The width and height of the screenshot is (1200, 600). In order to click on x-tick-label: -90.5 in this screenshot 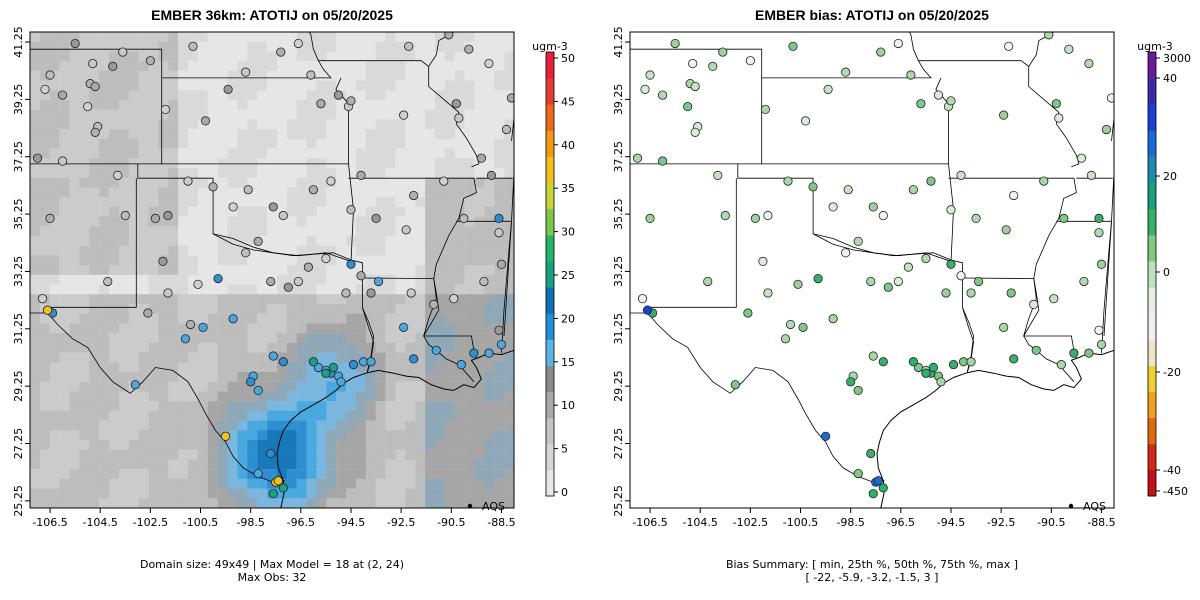, I will do `click(451, 522)`.